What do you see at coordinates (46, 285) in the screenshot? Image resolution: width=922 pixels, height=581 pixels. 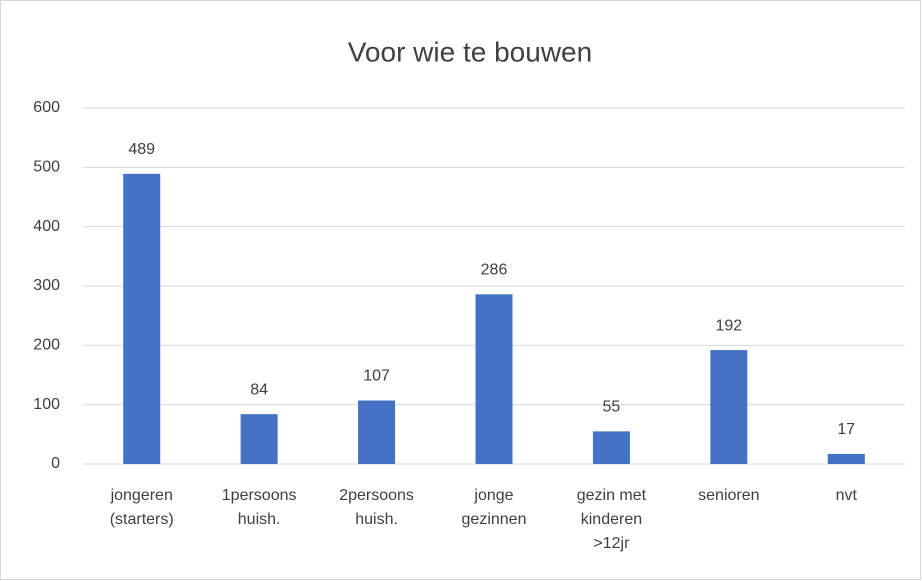 I see `y-tick-label: 300` at bounding box center [46, 285].